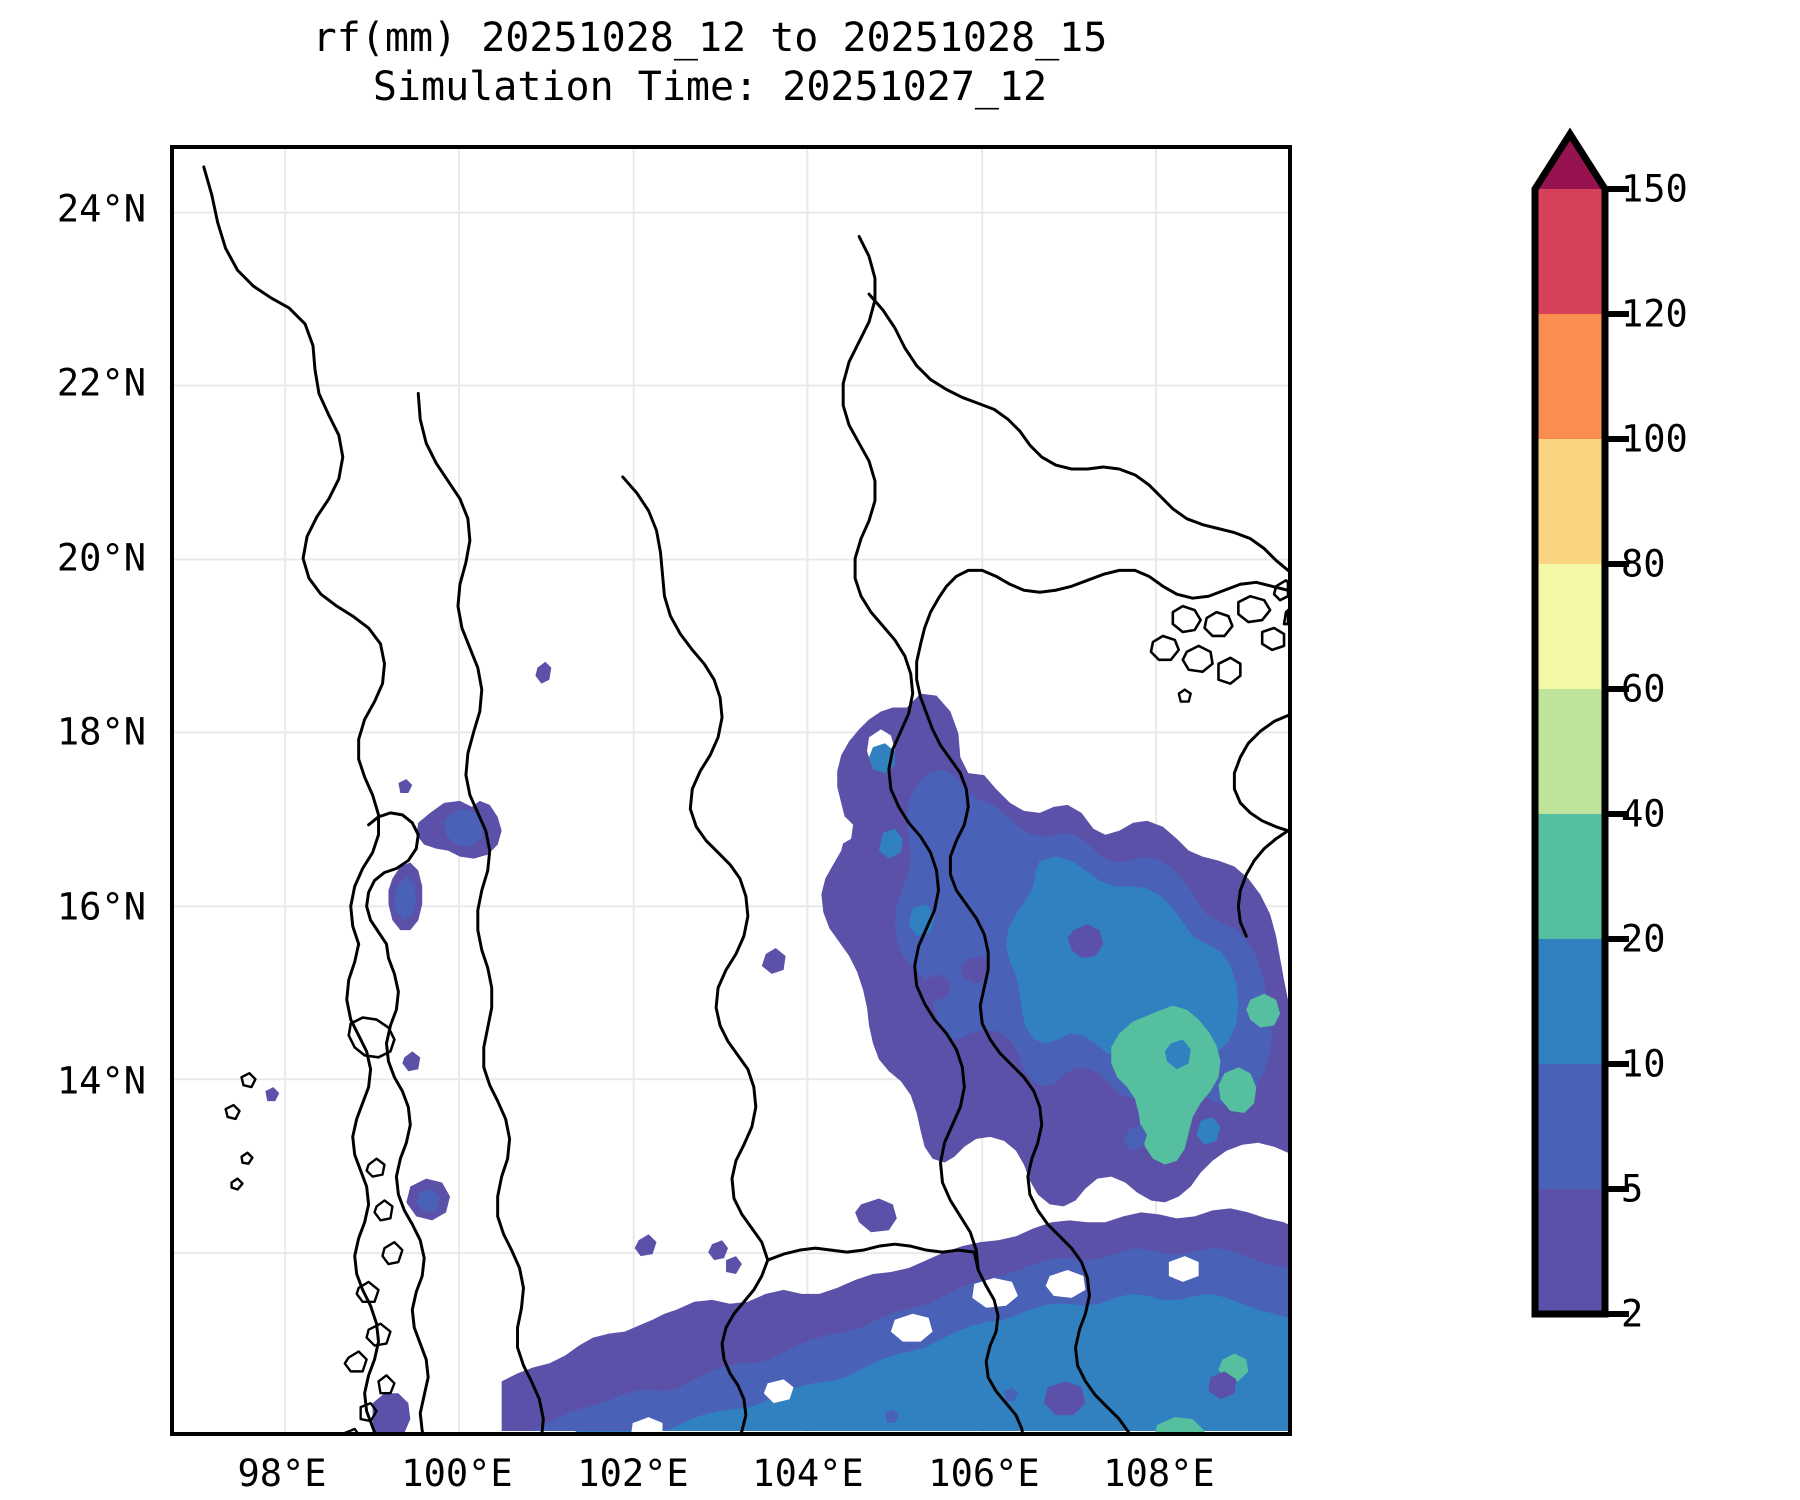  I want to click on rain-south-blob-w4, so click(586, 1377).